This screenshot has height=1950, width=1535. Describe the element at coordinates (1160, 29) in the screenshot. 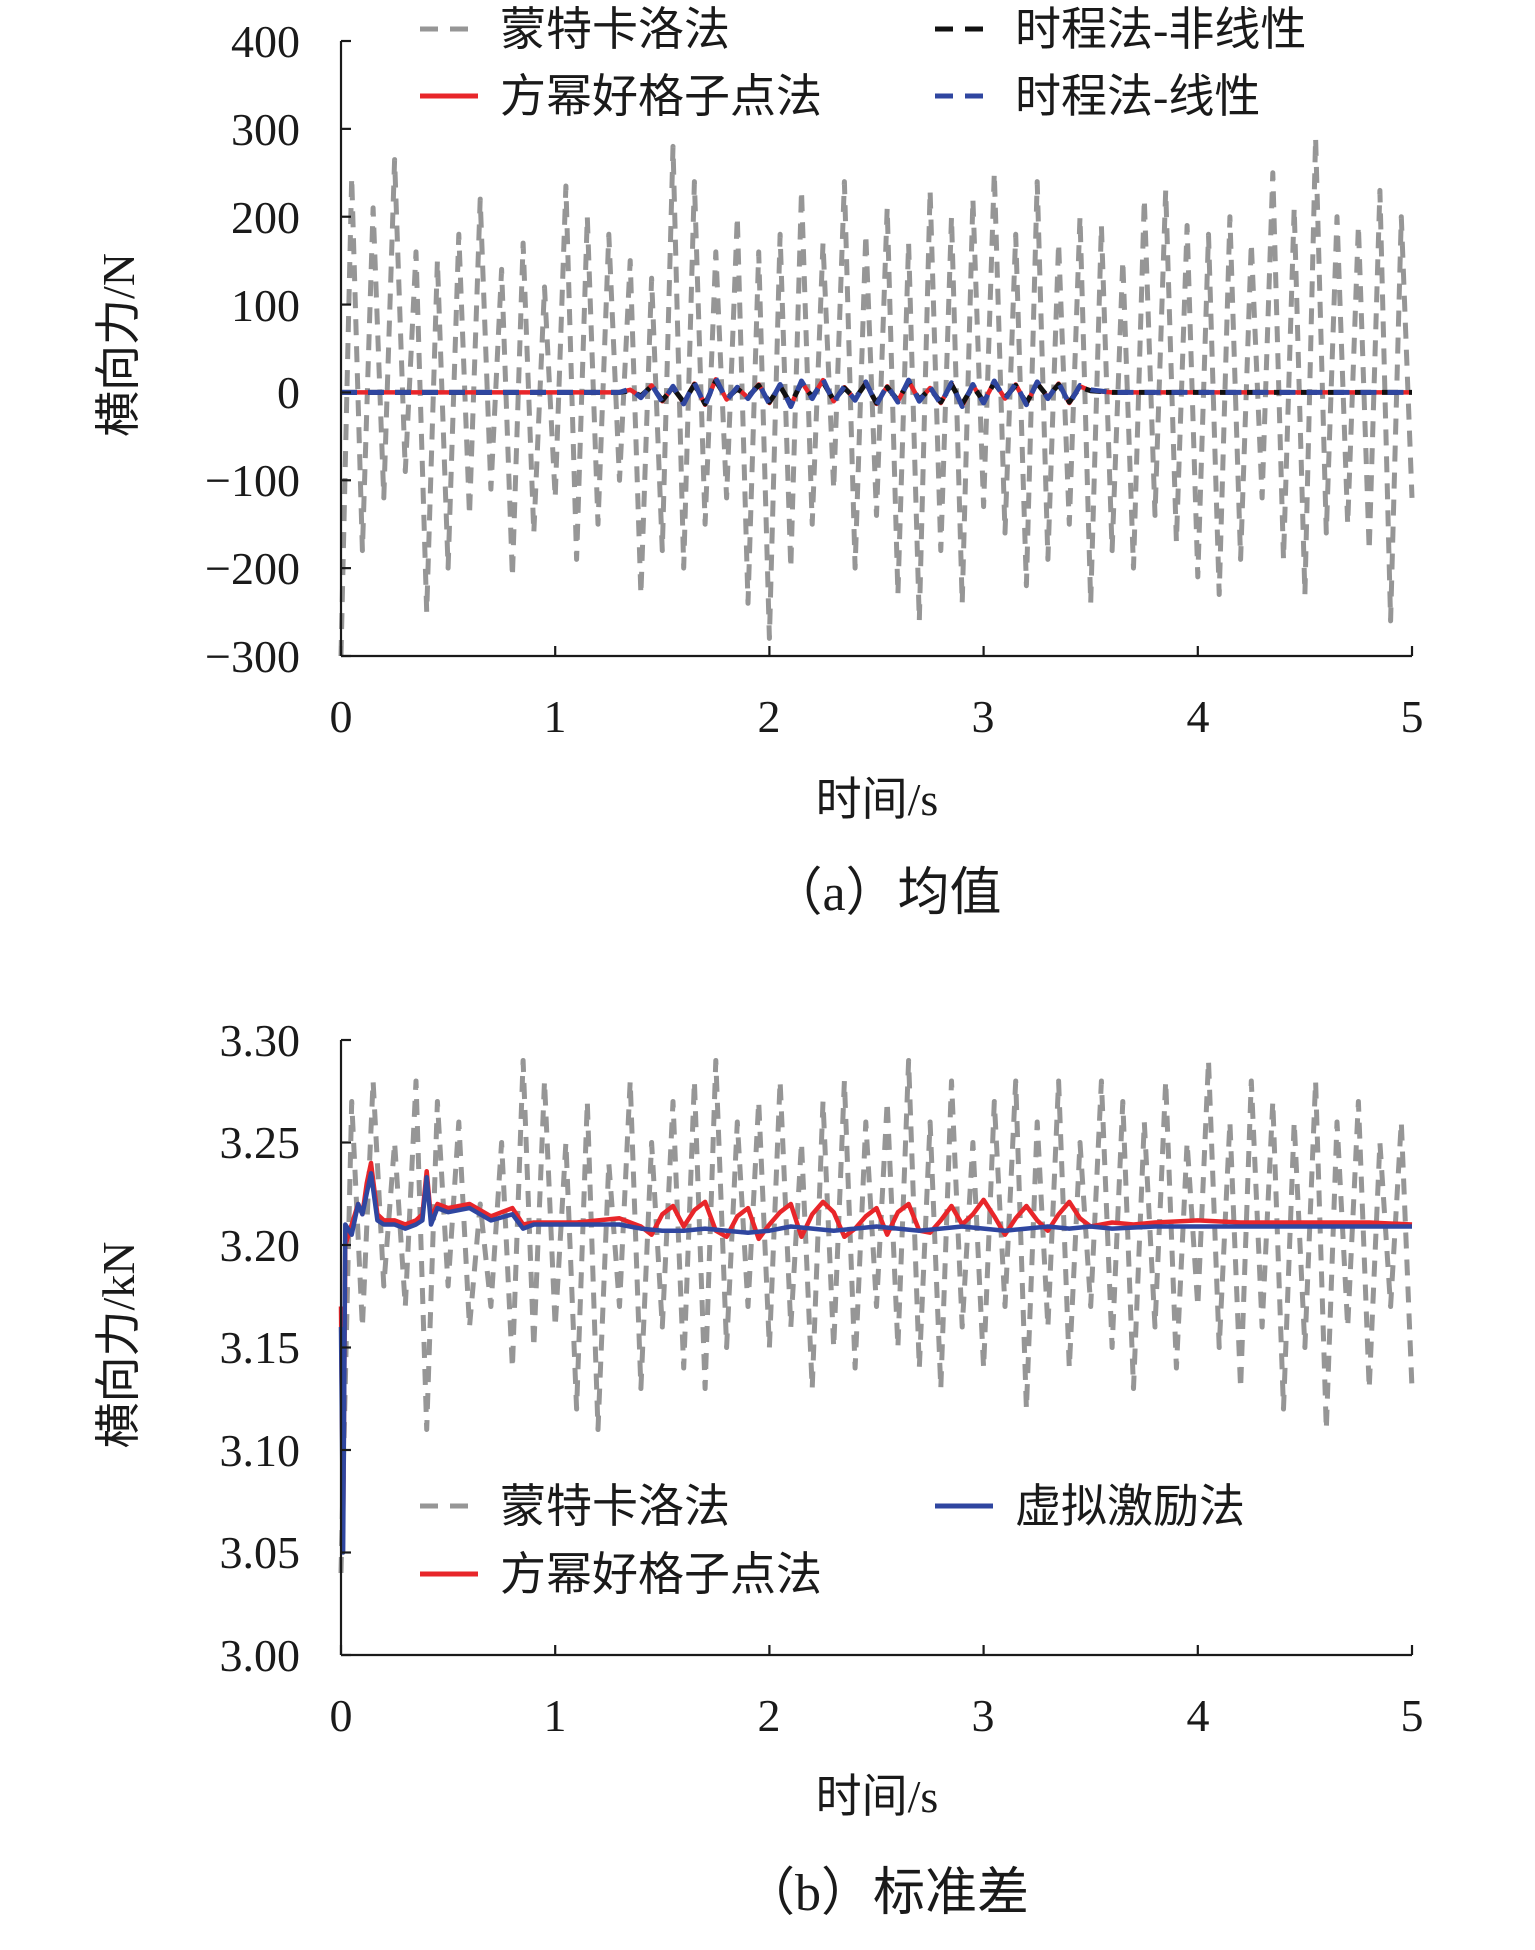

I see `legend-label-time-nonlinear: 时程法-非线性` at that location.